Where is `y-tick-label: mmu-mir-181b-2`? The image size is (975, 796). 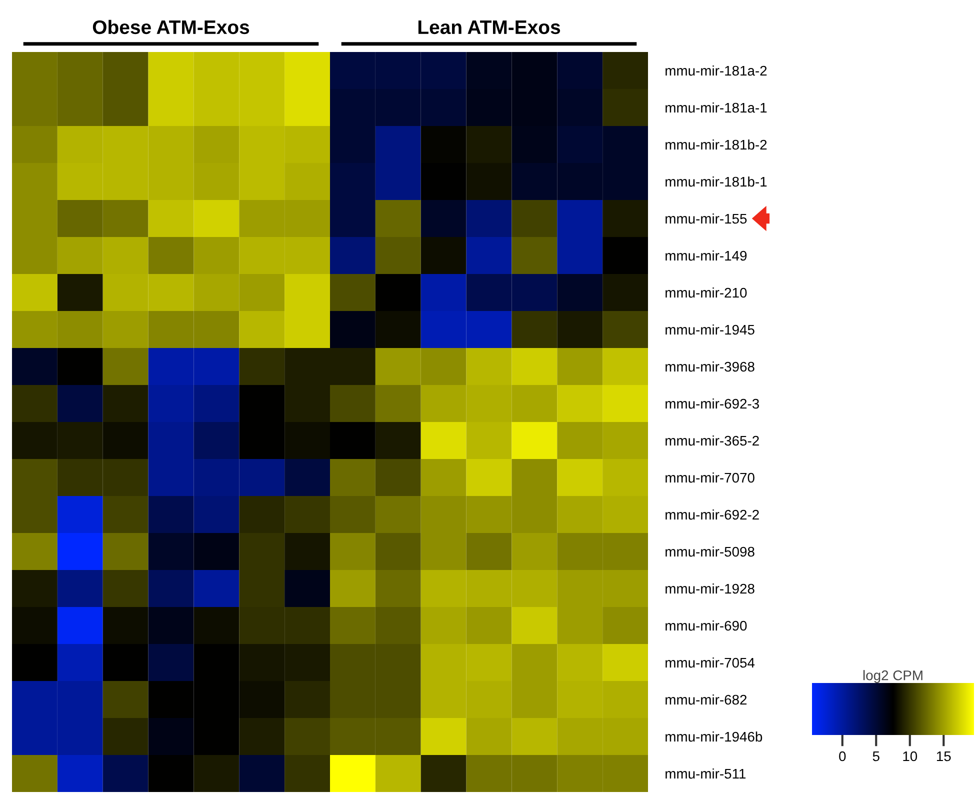
y-tick-label: mmu-mir-181b-2 is located at coordinates (716, 144).